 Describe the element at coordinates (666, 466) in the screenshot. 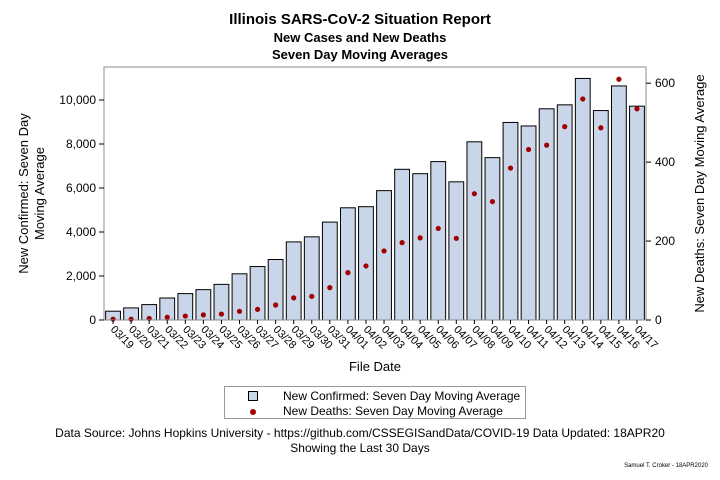

I see `author-signature: Samuel T. Croker - 18APR2020` at that location.